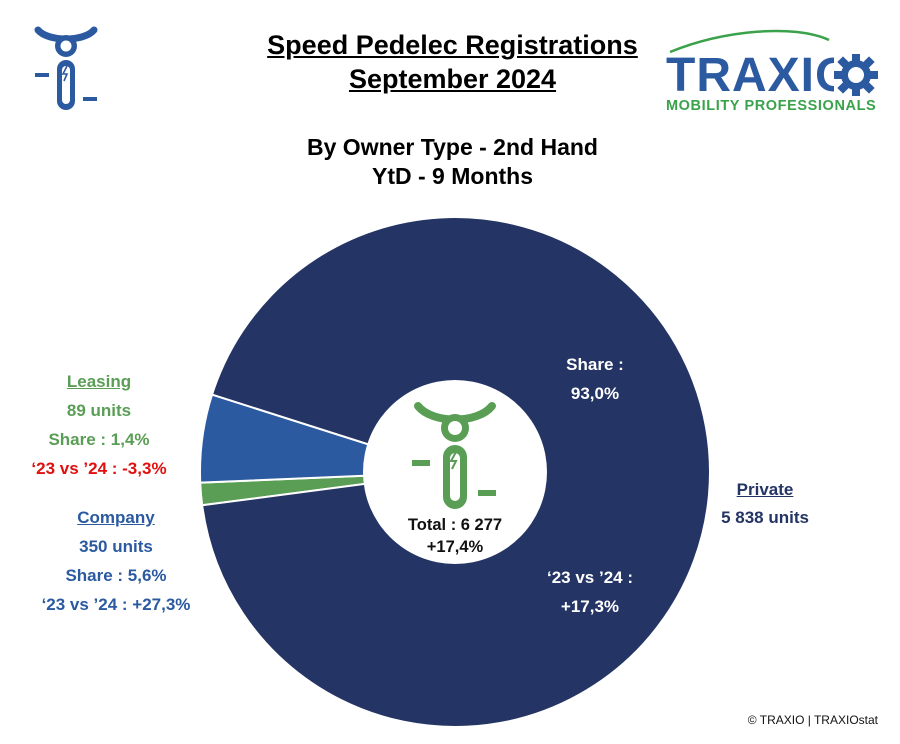 The width and height of the screenshot is (900, 744). I want to click on private-change-label: ‘23 vs ’24 : +17,3%, so click(590, 592).